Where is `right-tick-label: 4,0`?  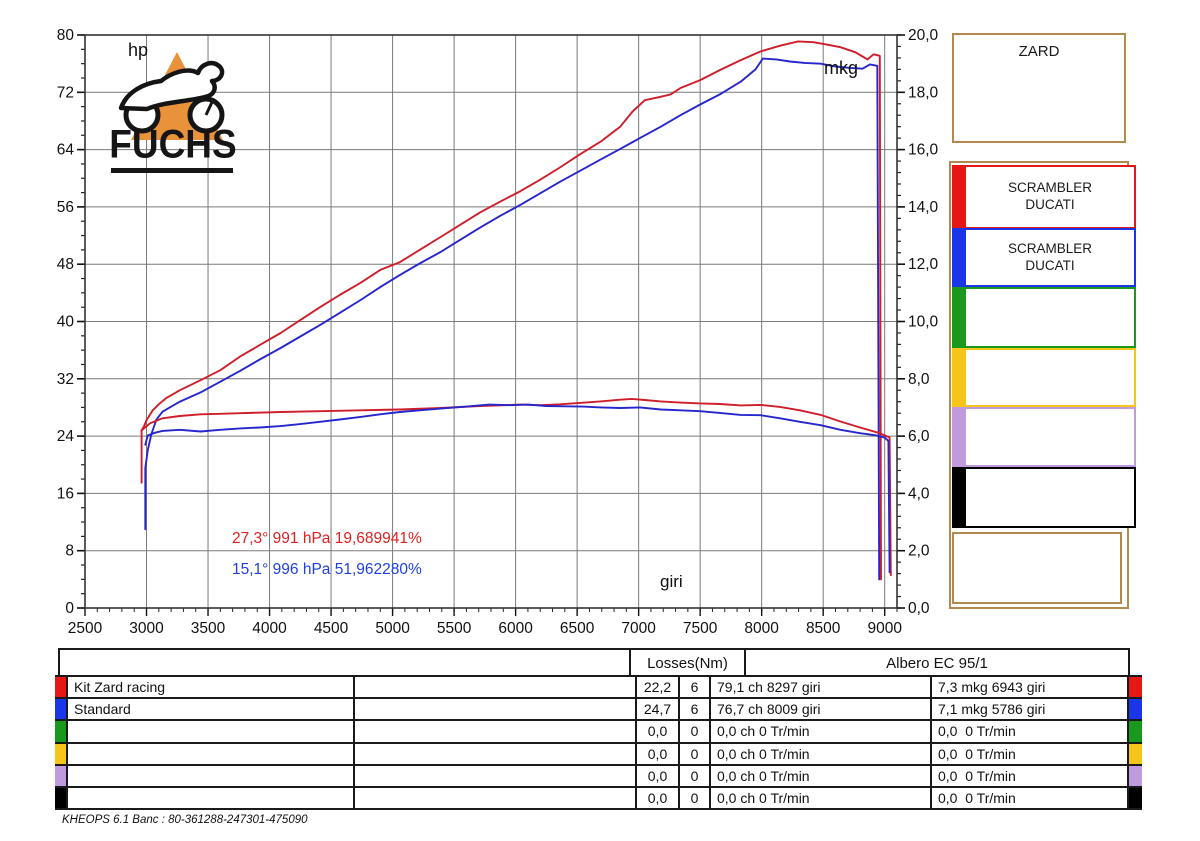 right-tick-label: 4,0 is located at coordinates (919, 493).